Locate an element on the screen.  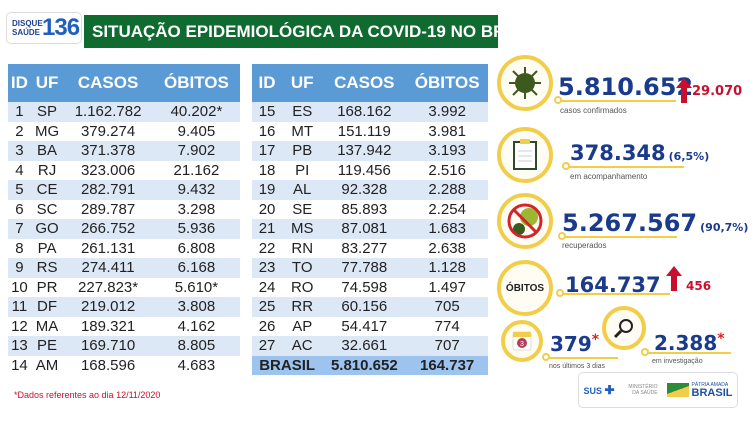
table-cell: 8 is located at coordinates (19, 248).